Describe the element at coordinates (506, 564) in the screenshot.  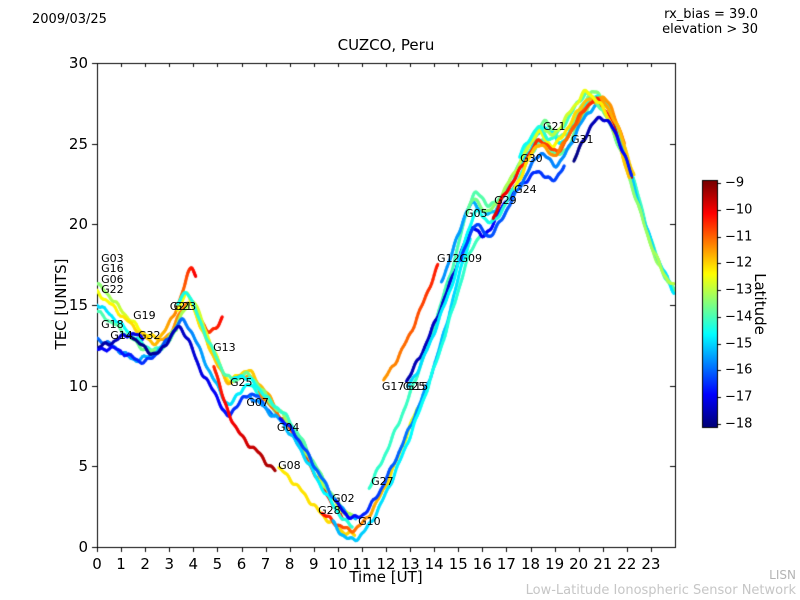
I see `x-tick-label: 17` at that location.